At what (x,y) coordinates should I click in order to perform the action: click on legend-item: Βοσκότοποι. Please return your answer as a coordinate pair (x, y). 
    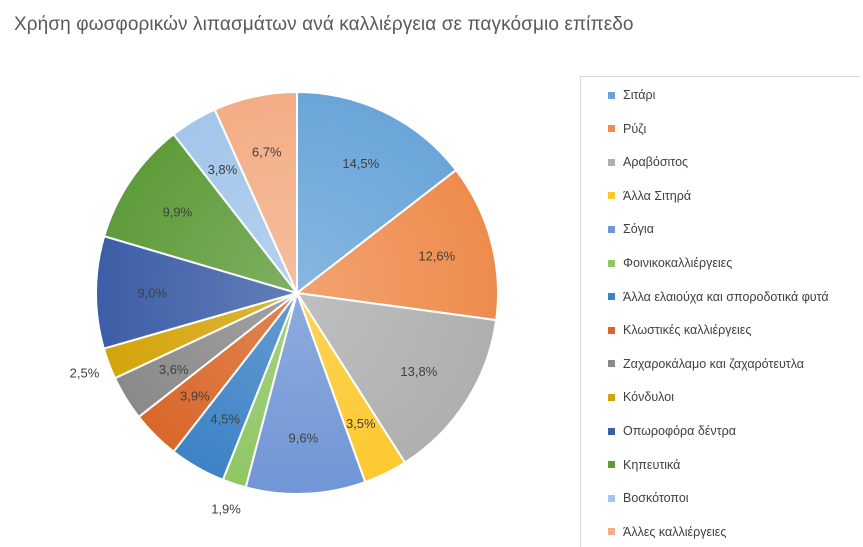
    Looking at the image, I should click on (648, 498).